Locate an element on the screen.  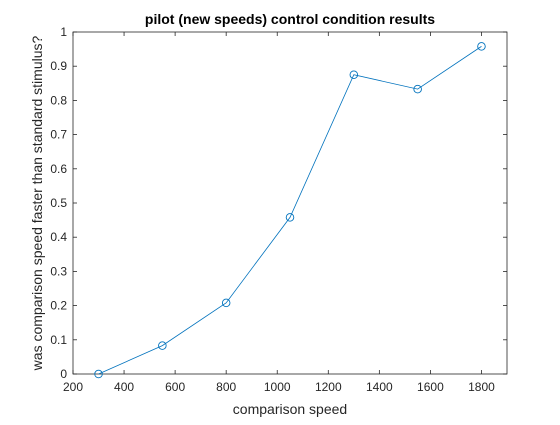
y-tick-label: 0.5 is located at coordinates (58, 203).